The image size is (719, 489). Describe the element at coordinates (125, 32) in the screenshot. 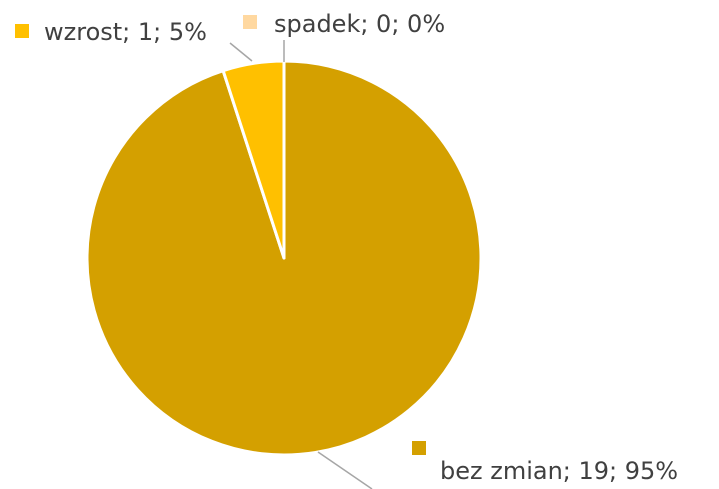

I see `data-label: wzrost; 1; 5%` at that location.